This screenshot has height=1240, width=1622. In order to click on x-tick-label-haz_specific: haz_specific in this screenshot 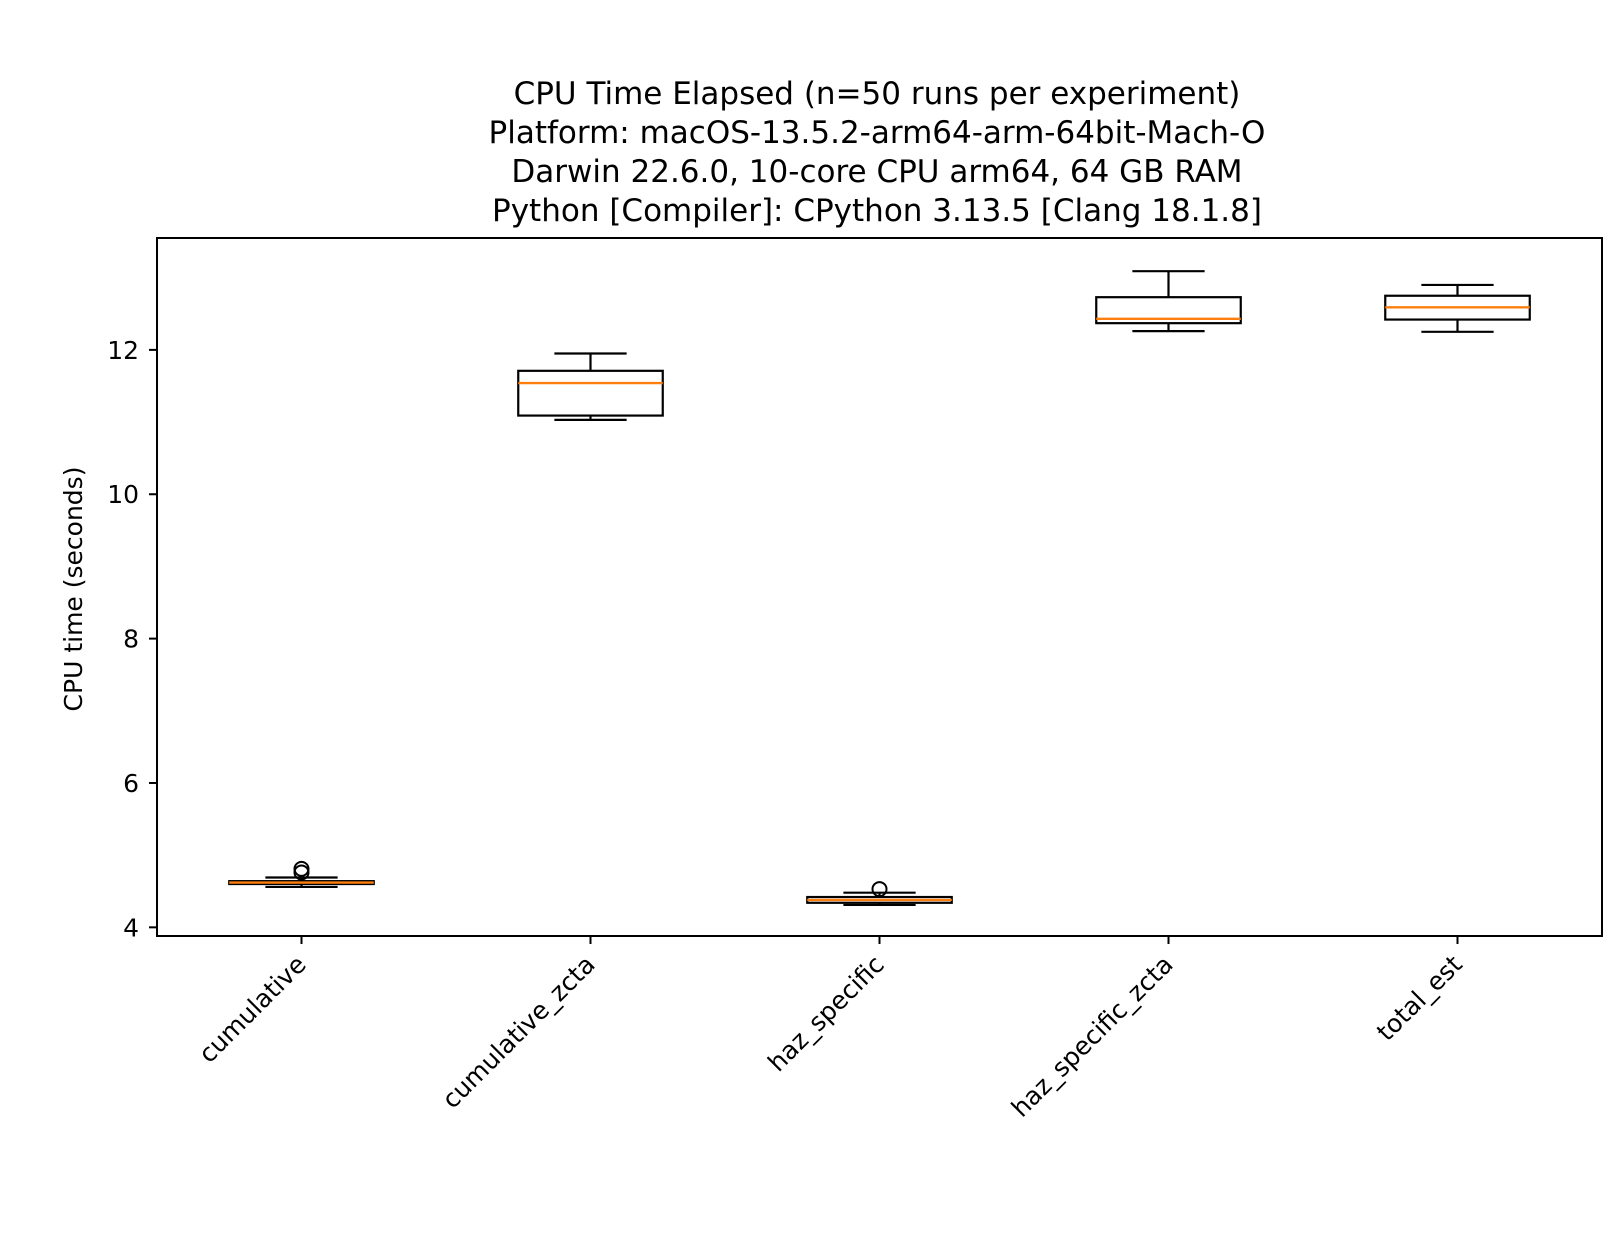, I will do `click(825, 1013)`.